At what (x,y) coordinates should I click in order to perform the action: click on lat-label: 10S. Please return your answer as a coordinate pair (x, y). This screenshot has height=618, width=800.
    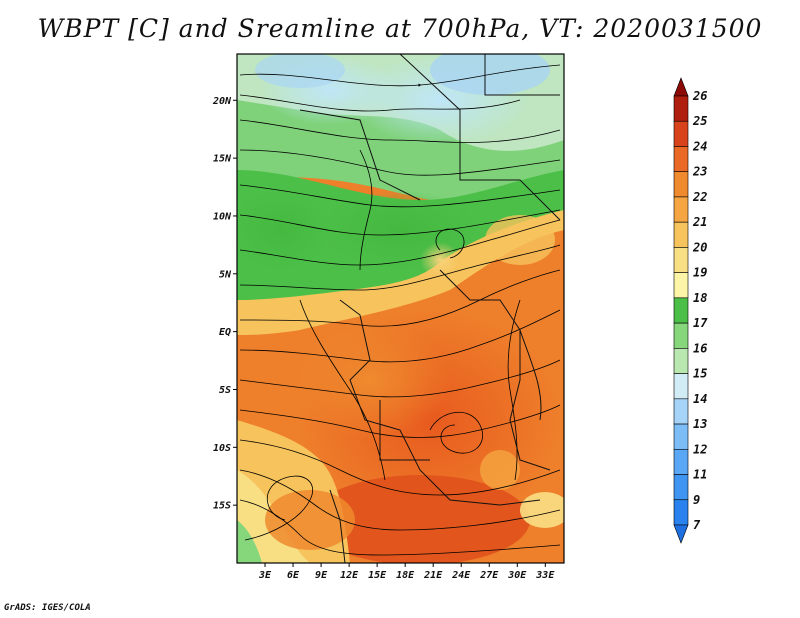
    Looking at the image, I should click on (222, 448).